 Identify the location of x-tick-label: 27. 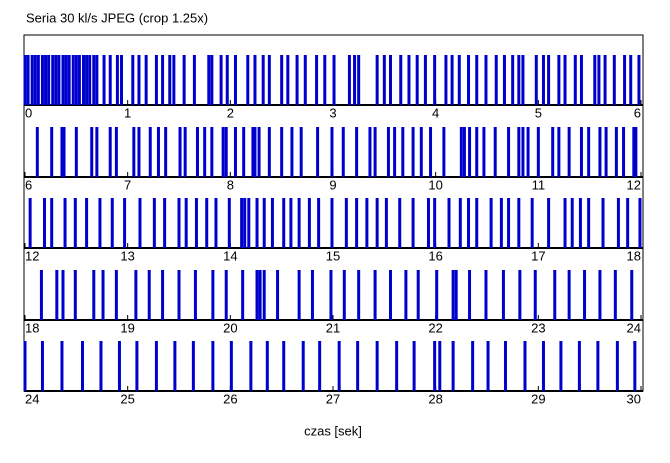
(333, 398).